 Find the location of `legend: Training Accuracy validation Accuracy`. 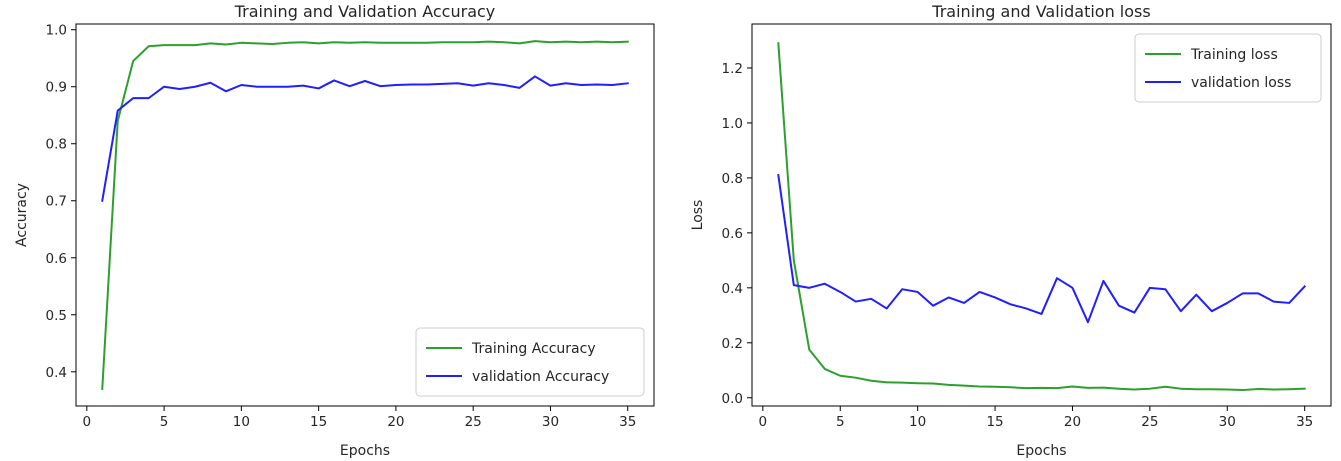

legend: Training Accuracy validation Accuracy is located at coordinates (530, 362).